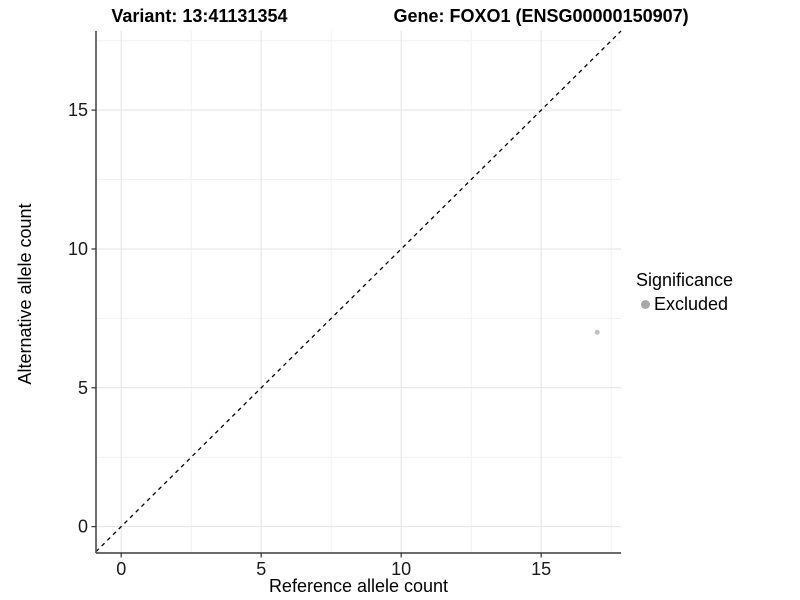 Image resolution: width=800 pixels, height=600 pixels. I want to click on x-tick-label: 10, so click(401, 569).